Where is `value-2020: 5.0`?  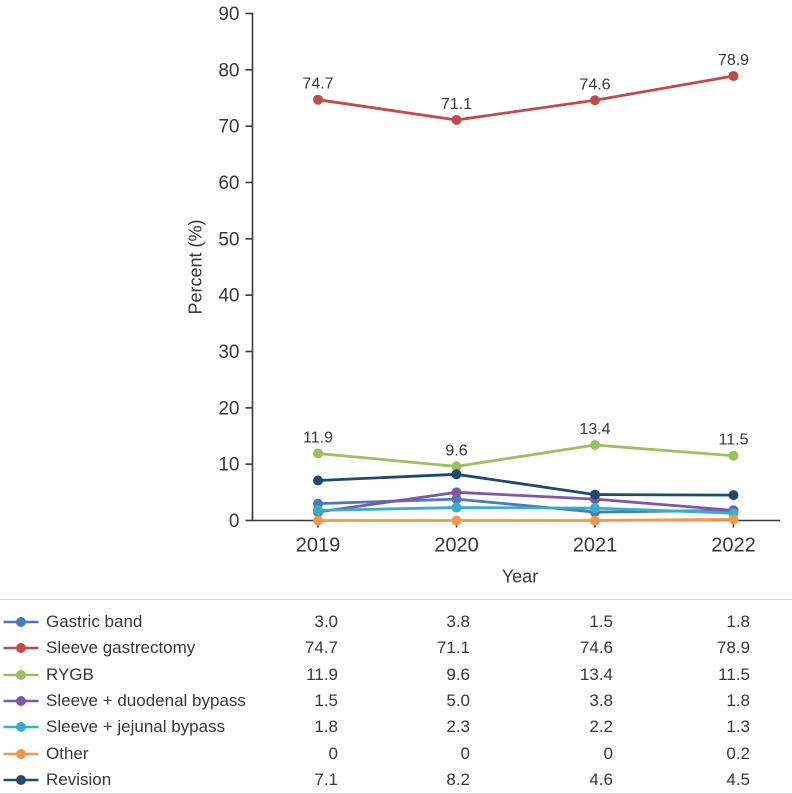 value-2020: 5.0 is located at coordinates (458, 700).